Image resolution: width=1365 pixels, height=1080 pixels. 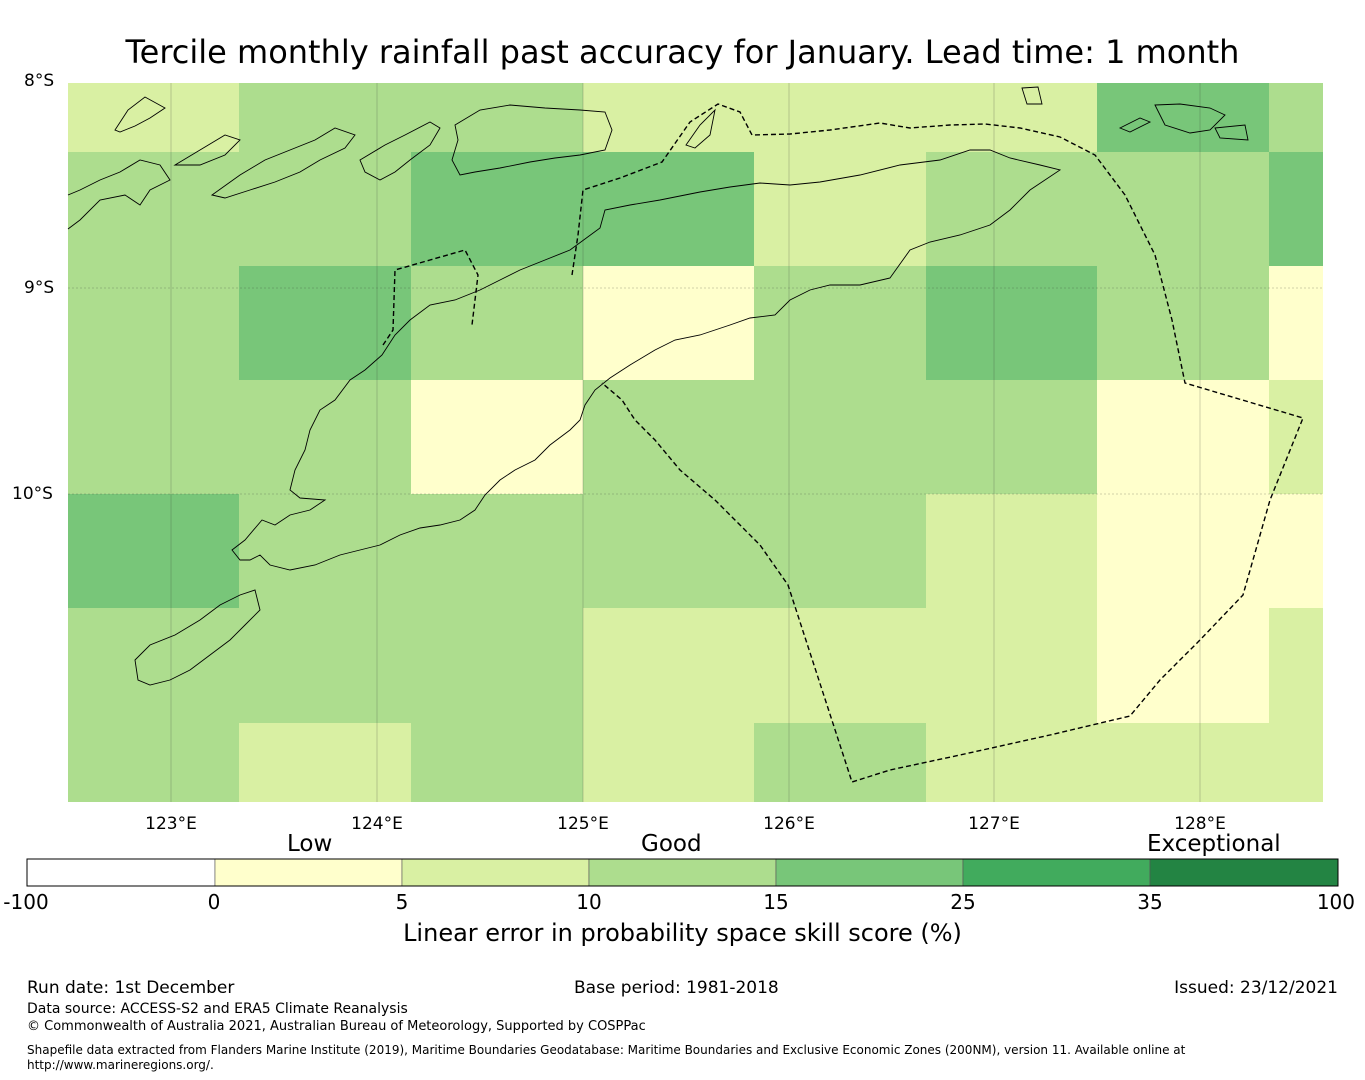 I want to click on lon-label-123e: 123°E, so click(x=171, y=824).